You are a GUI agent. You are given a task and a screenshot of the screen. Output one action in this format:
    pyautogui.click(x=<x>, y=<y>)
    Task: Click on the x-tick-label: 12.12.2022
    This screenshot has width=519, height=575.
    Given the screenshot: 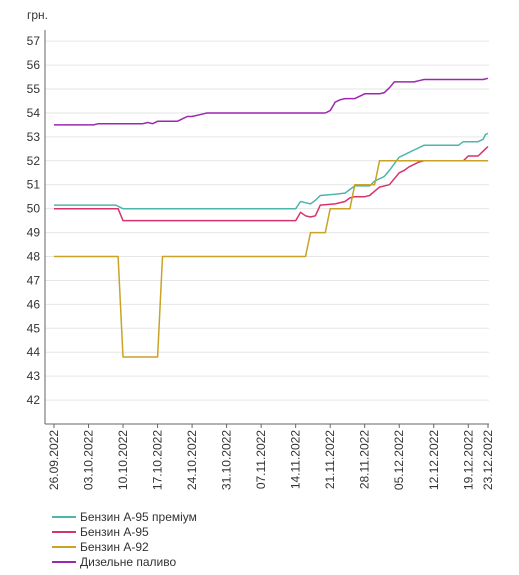 What is the action you would take?
    pyautogui.click(x=434, y=460)
    